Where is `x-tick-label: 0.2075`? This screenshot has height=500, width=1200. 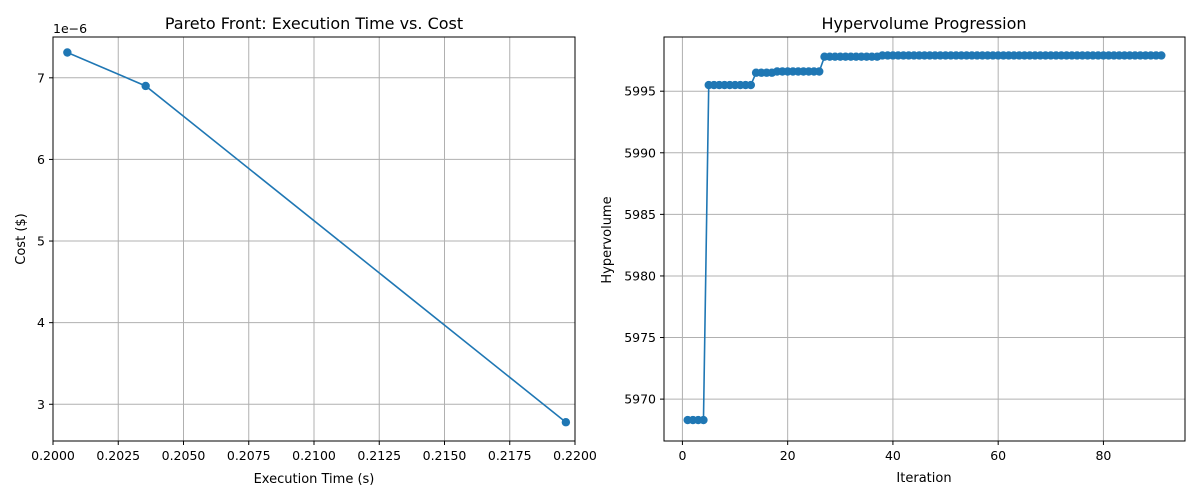
x-tick-label: 0.2075 is located at coordinates (249, 455).